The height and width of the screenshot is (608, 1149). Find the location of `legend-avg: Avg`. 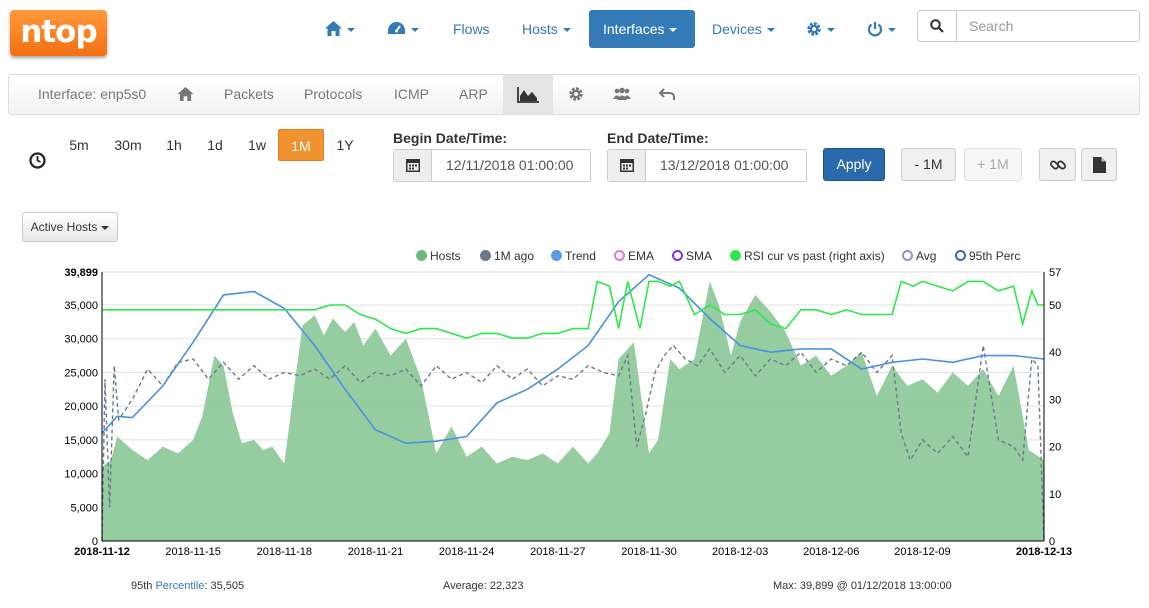

legend-avg: Avg is located at coordinates (919, 256).